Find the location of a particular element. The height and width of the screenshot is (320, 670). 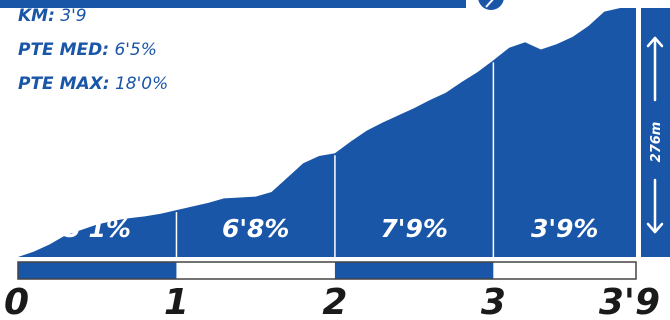

section-grade-2: 6'8% is located at coordinates (256, 228).